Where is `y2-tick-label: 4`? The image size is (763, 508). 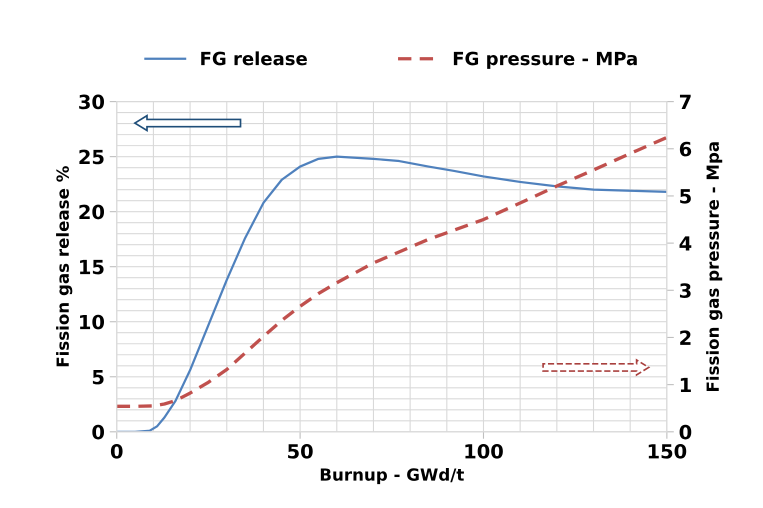 y2-tick-label: 4 is located at coordinates (686, 243).